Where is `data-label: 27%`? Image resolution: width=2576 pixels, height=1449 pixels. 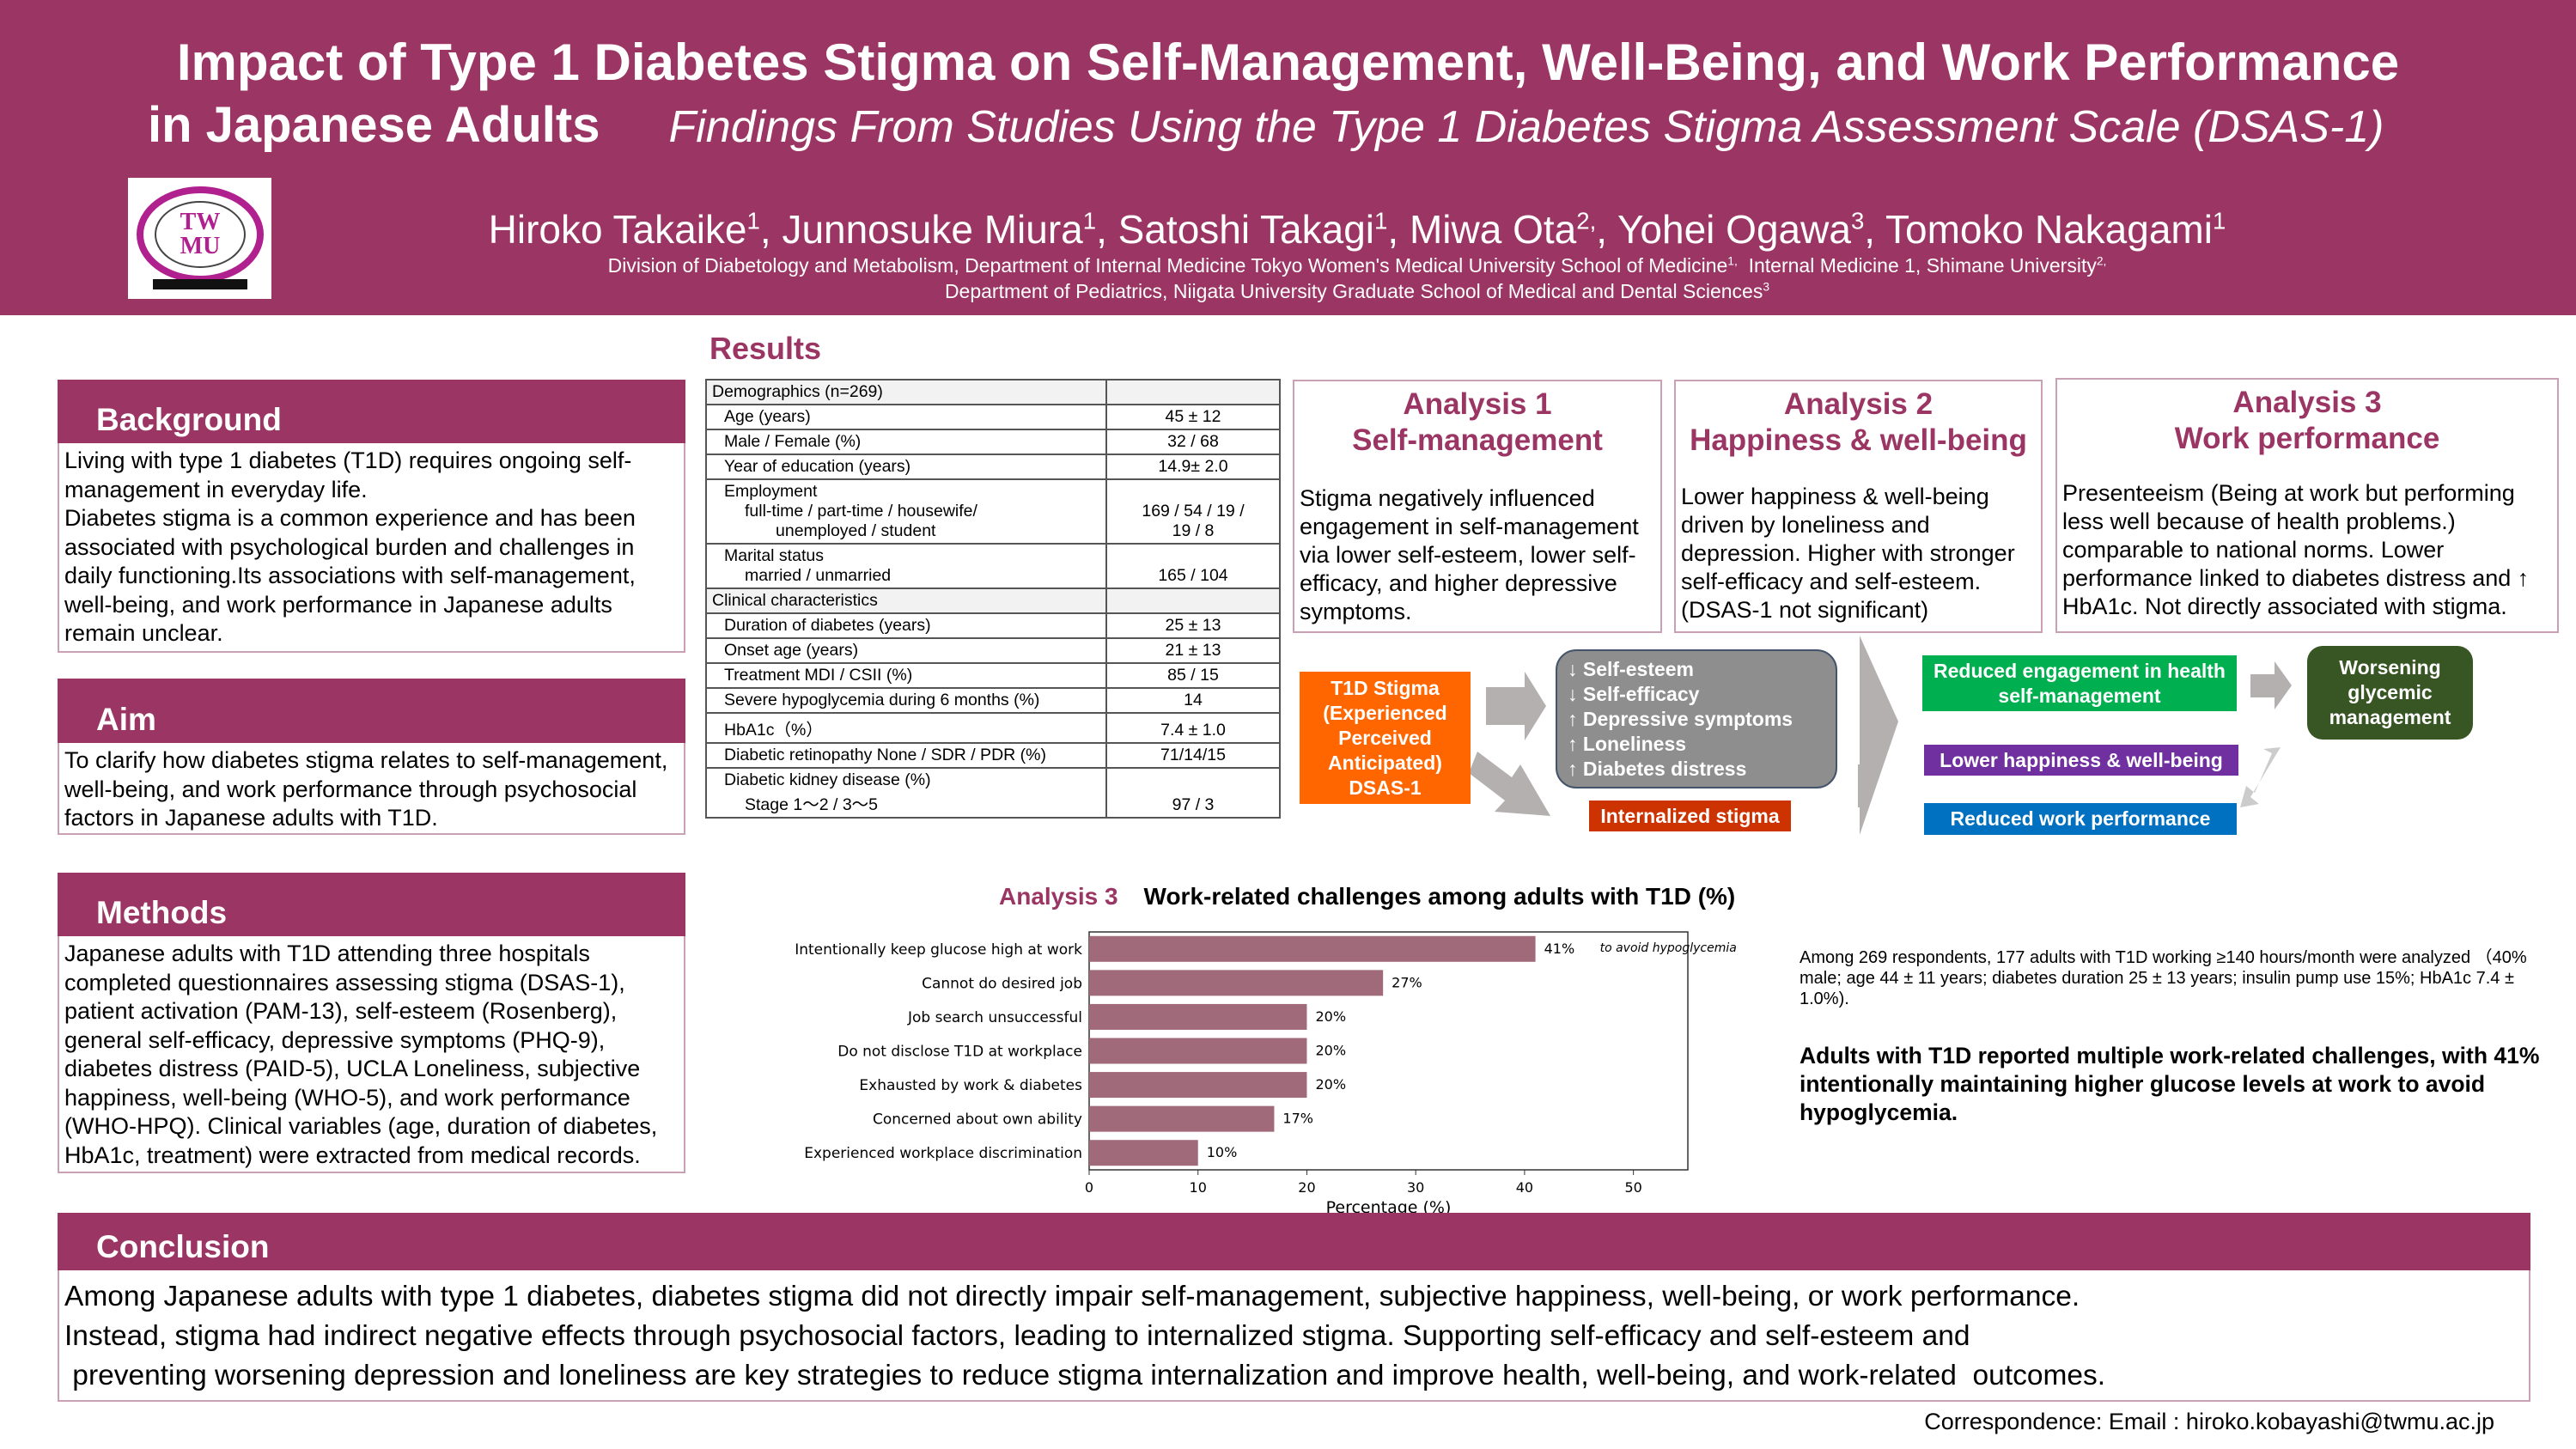
data-label: 27% is located at coordinates (1407, 982).